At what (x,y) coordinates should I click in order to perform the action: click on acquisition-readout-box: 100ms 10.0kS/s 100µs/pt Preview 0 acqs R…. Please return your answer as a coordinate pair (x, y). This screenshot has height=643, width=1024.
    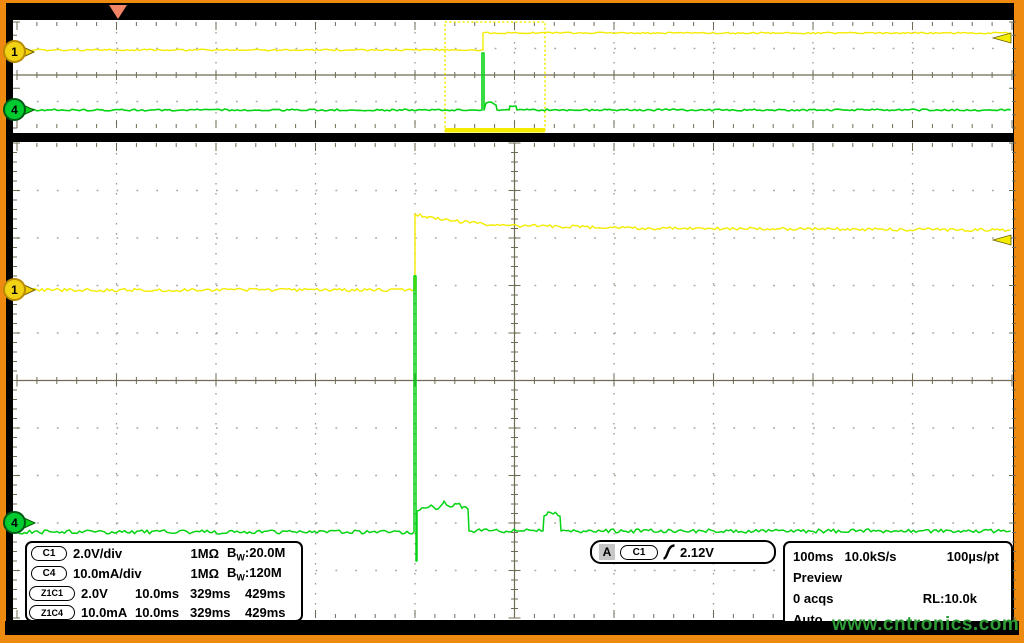
    Looking at the image, I should click on (898, 585).